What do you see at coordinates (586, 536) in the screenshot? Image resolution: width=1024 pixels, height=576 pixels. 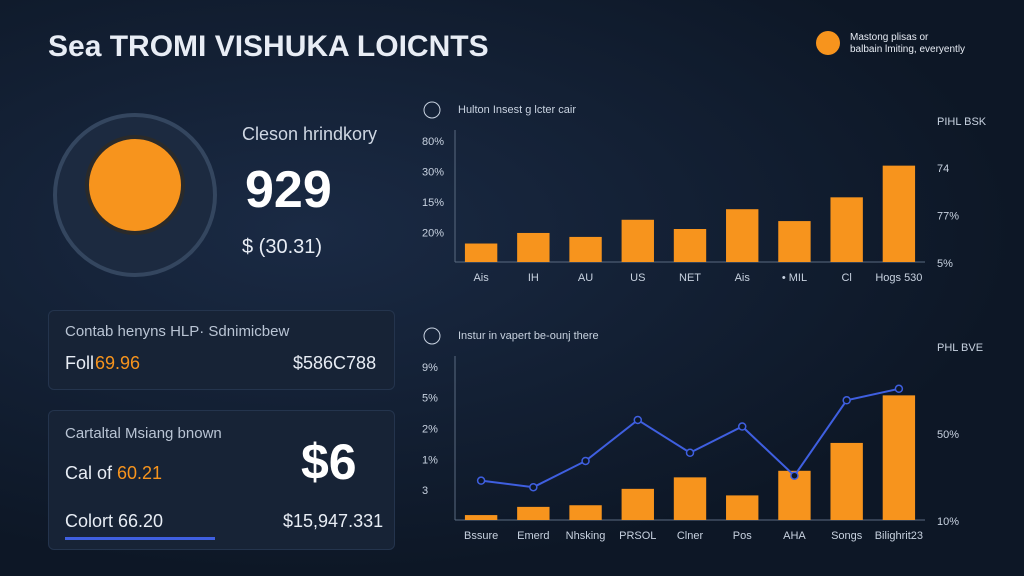 I see `x-tick-label: Nhsking` at bounding box center [586, 536].